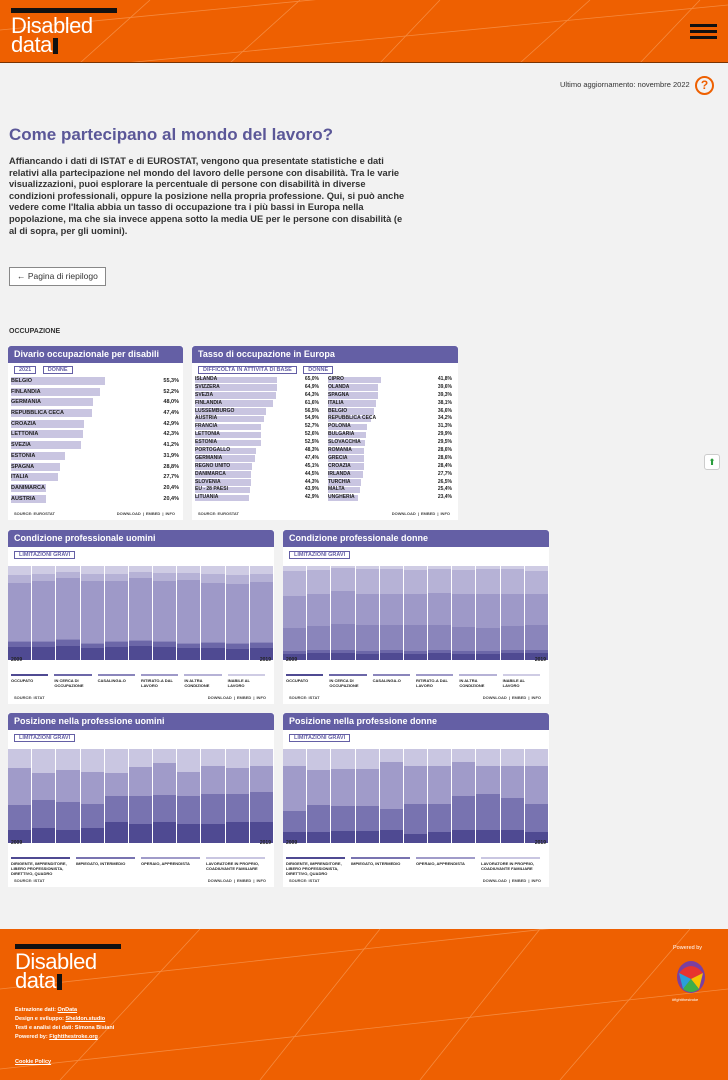  I want to click on menu-icon, so click(703, 32).